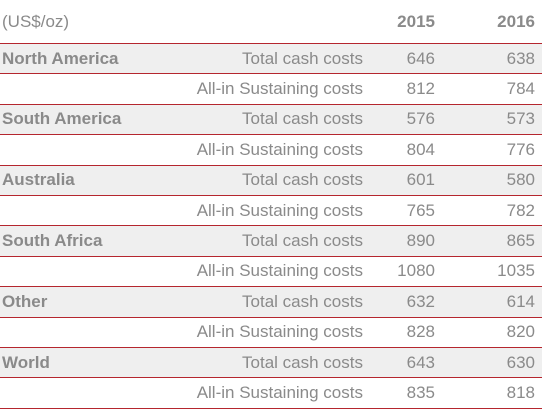  What do you see at coordinates (516, 21) in the screenshot?
I see `column-header-2016: 2016` at bounding box center [516, 21].